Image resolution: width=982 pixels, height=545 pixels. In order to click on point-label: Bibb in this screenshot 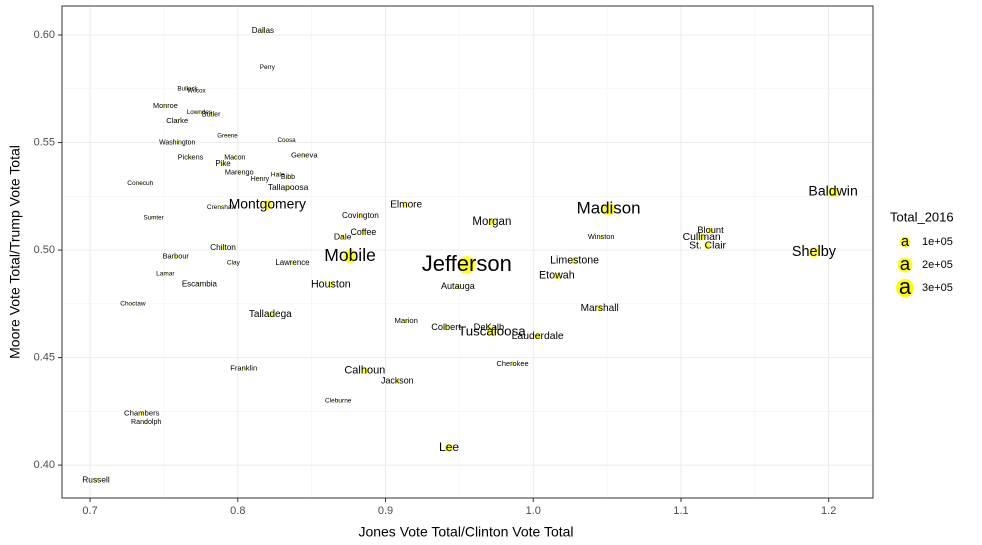, I will do `click(288, 177)`.